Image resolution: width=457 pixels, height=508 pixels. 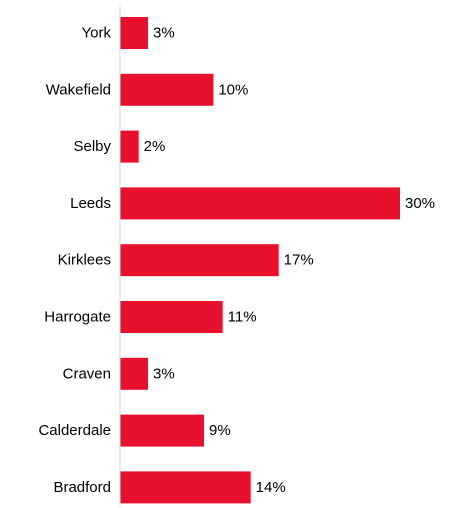 I want to click on value-label-calderdale: 9%, so click(x=220, y=430).